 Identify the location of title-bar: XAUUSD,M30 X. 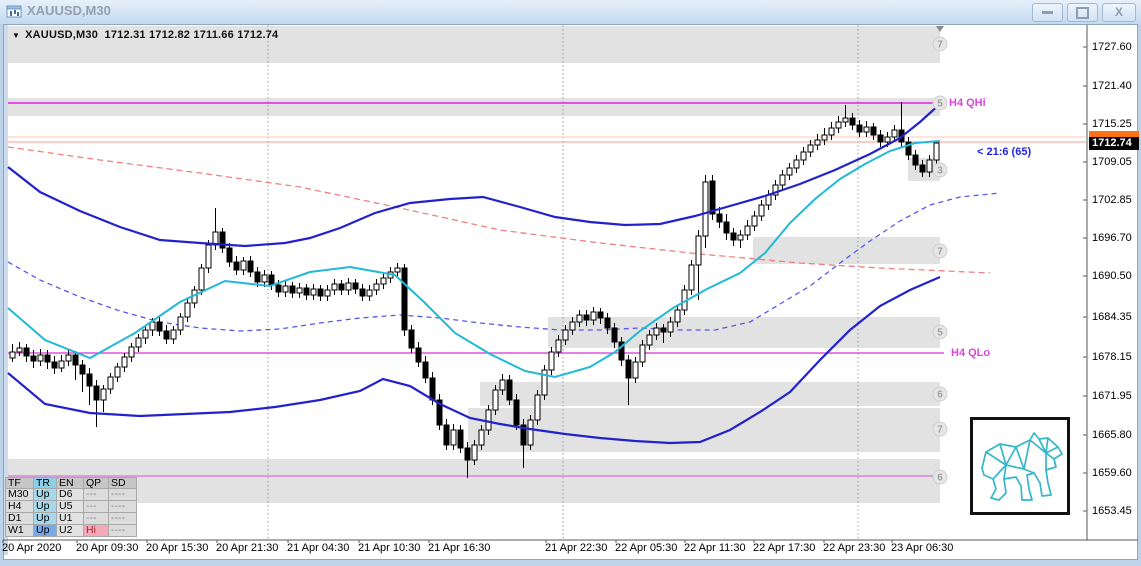
(570, 12).